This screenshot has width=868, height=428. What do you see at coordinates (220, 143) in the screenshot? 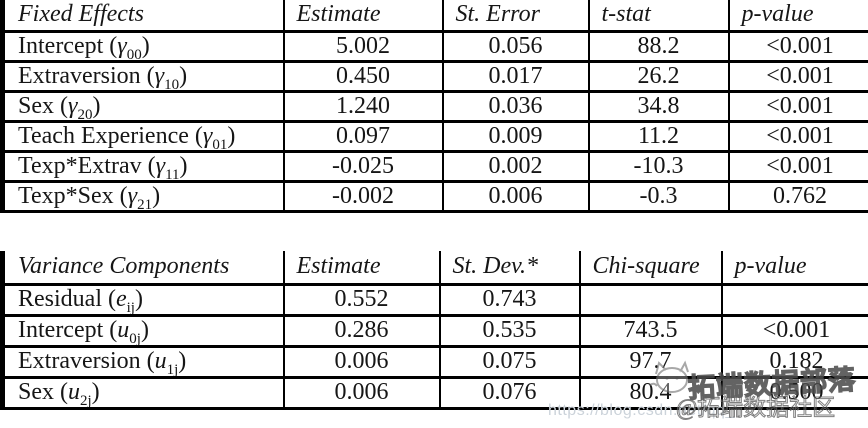
I see `math-subscript: 01` at bounding box center [220, 143].